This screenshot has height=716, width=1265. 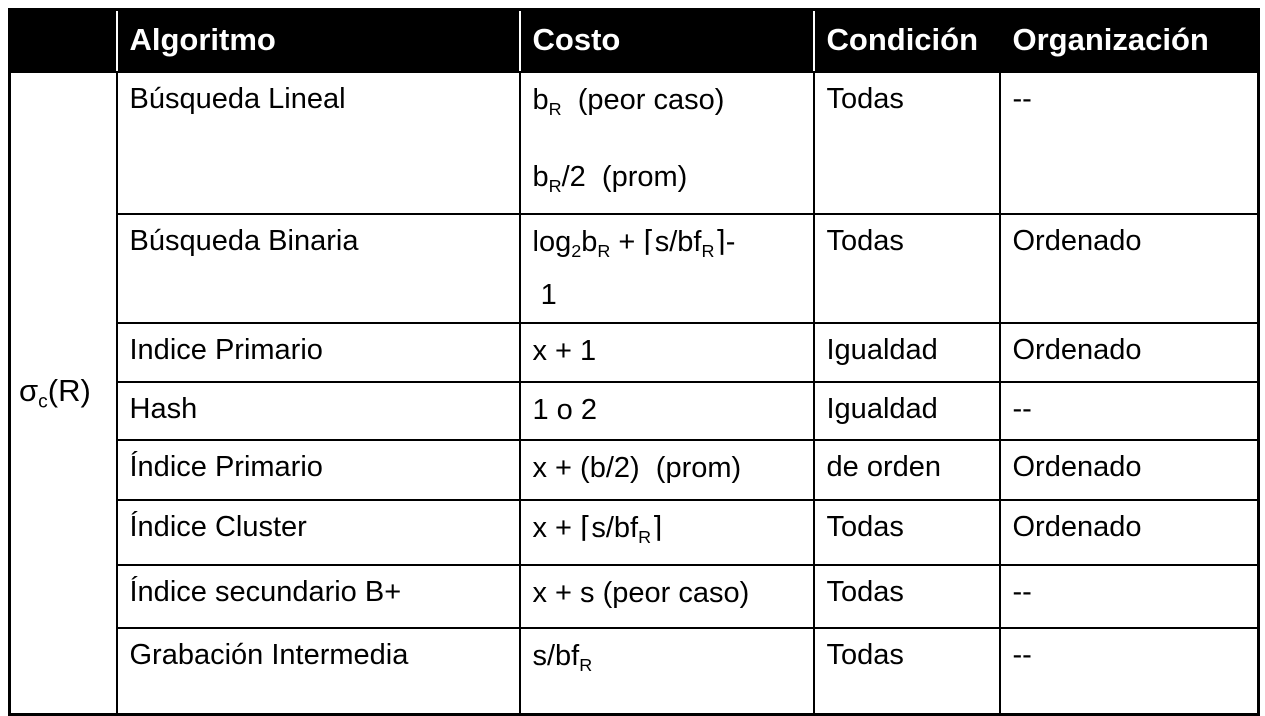 I want to click on table-row: Indice Primario x + 1 Igualdad Ordenado, so click(x=635, y=352).